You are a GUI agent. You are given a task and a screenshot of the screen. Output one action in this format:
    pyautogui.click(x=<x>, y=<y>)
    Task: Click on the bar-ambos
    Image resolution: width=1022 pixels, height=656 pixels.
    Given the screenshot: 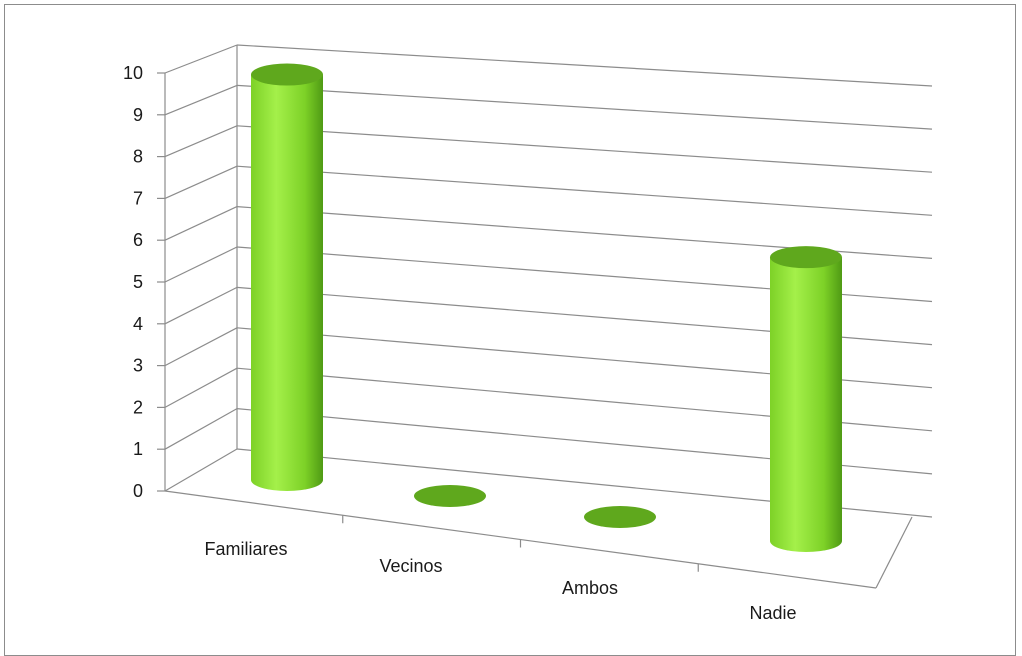 What is the action you would take?
    pyautogui.click(x=620, y=517)
    